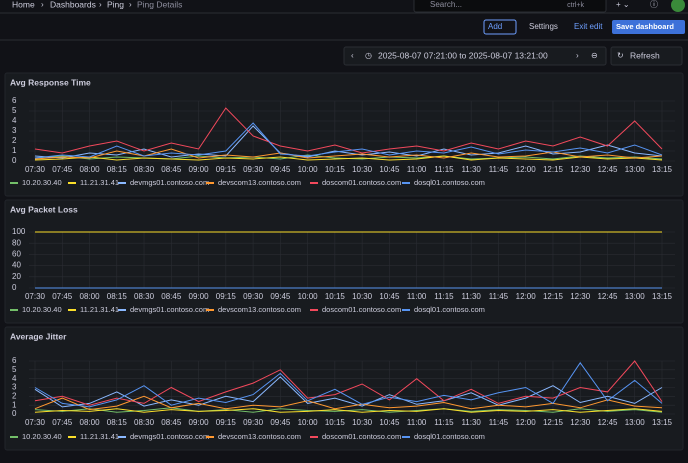 The image size is (688, 463). I want to click on y-tick-label: 4, so click(14, 120).